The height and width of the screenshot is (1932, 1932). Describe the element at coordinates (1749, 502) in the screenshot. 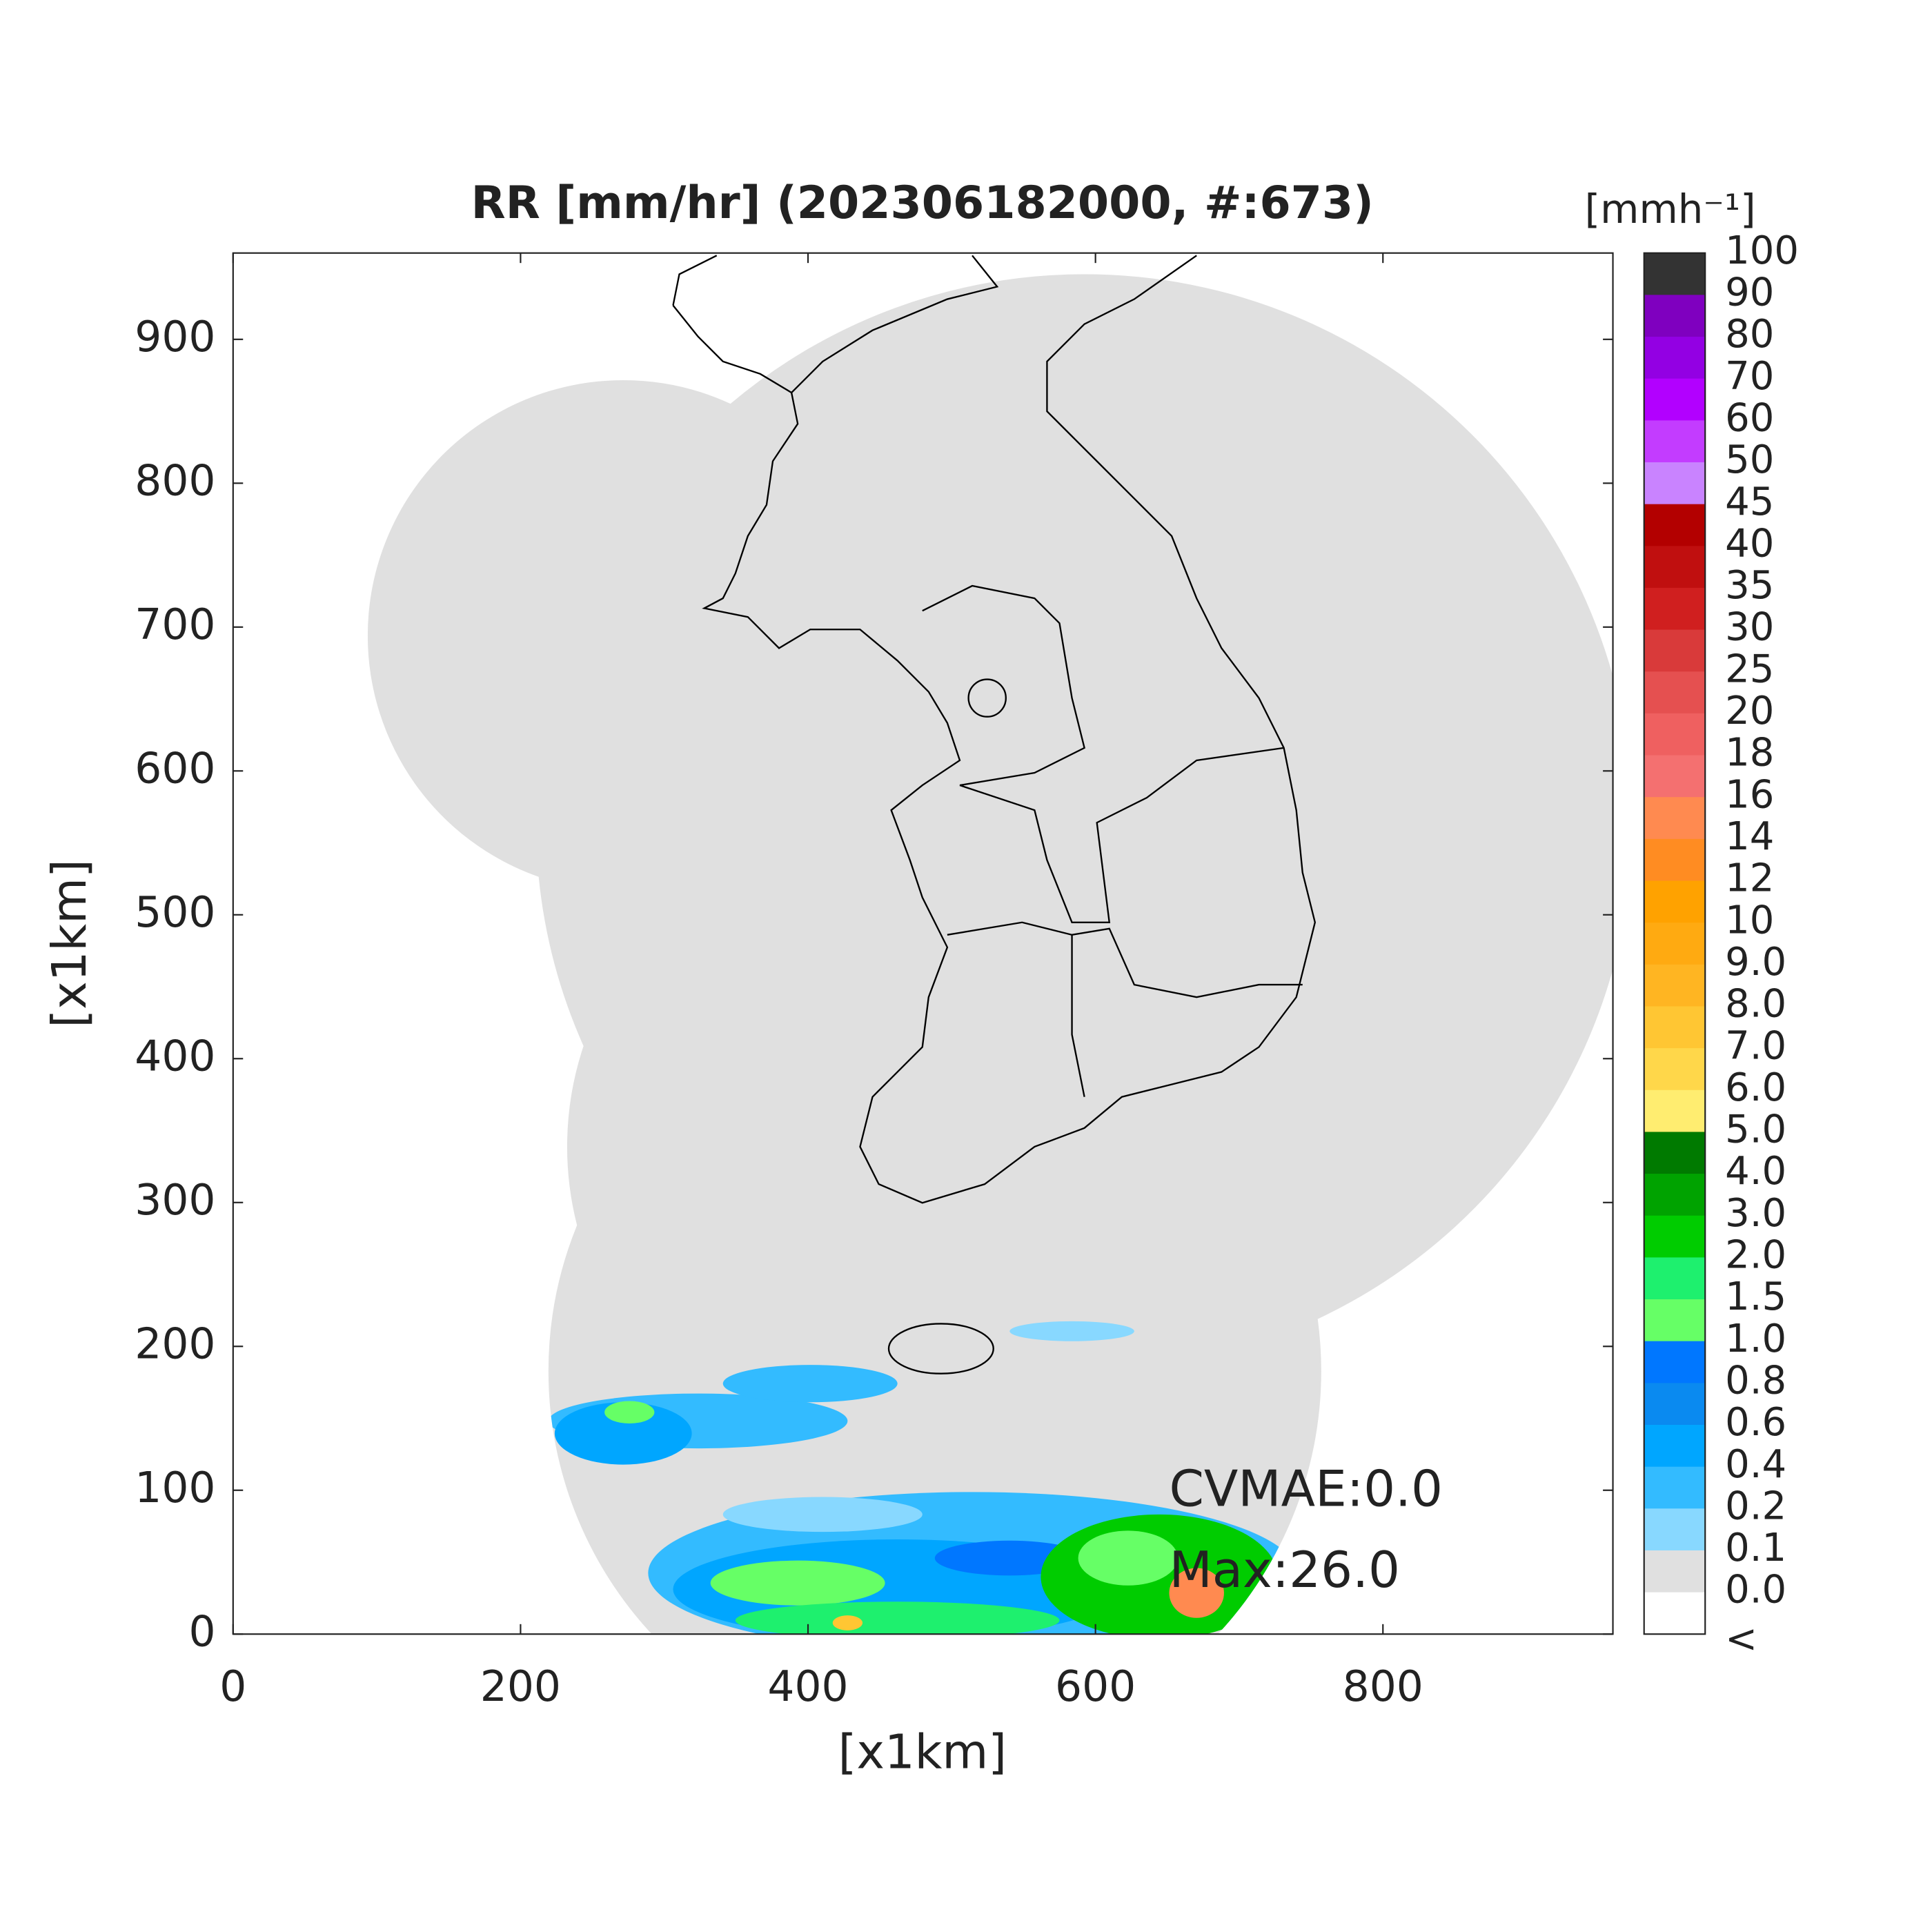

I see `colorbar-label: 45` at that location.